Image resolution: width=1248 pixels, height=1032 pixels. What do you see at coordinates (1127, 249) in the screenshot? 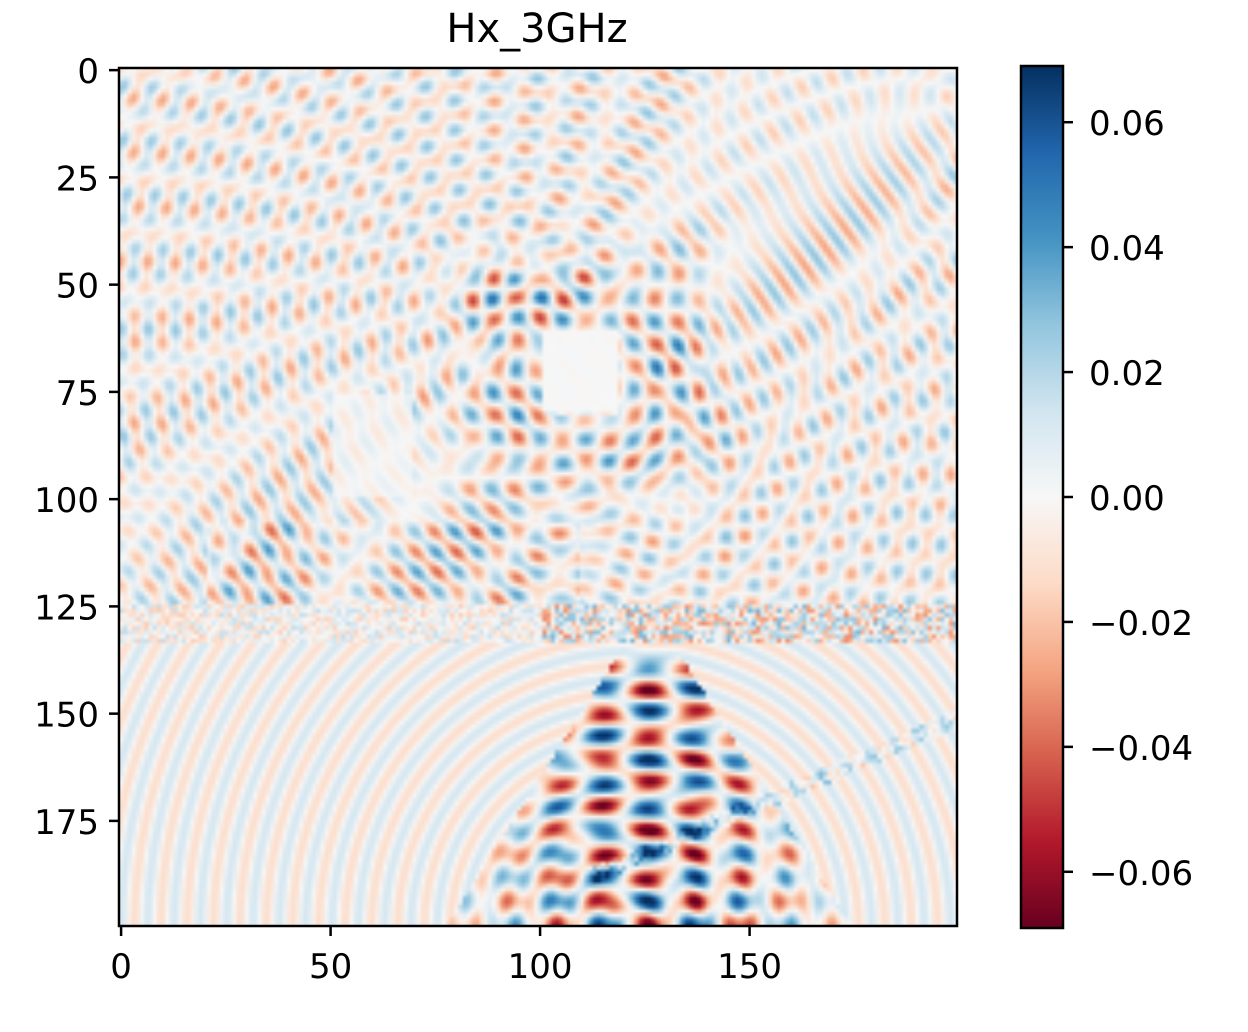
I see `colorbar-tick-label: 0.04` at bounding box center [1127, 249].